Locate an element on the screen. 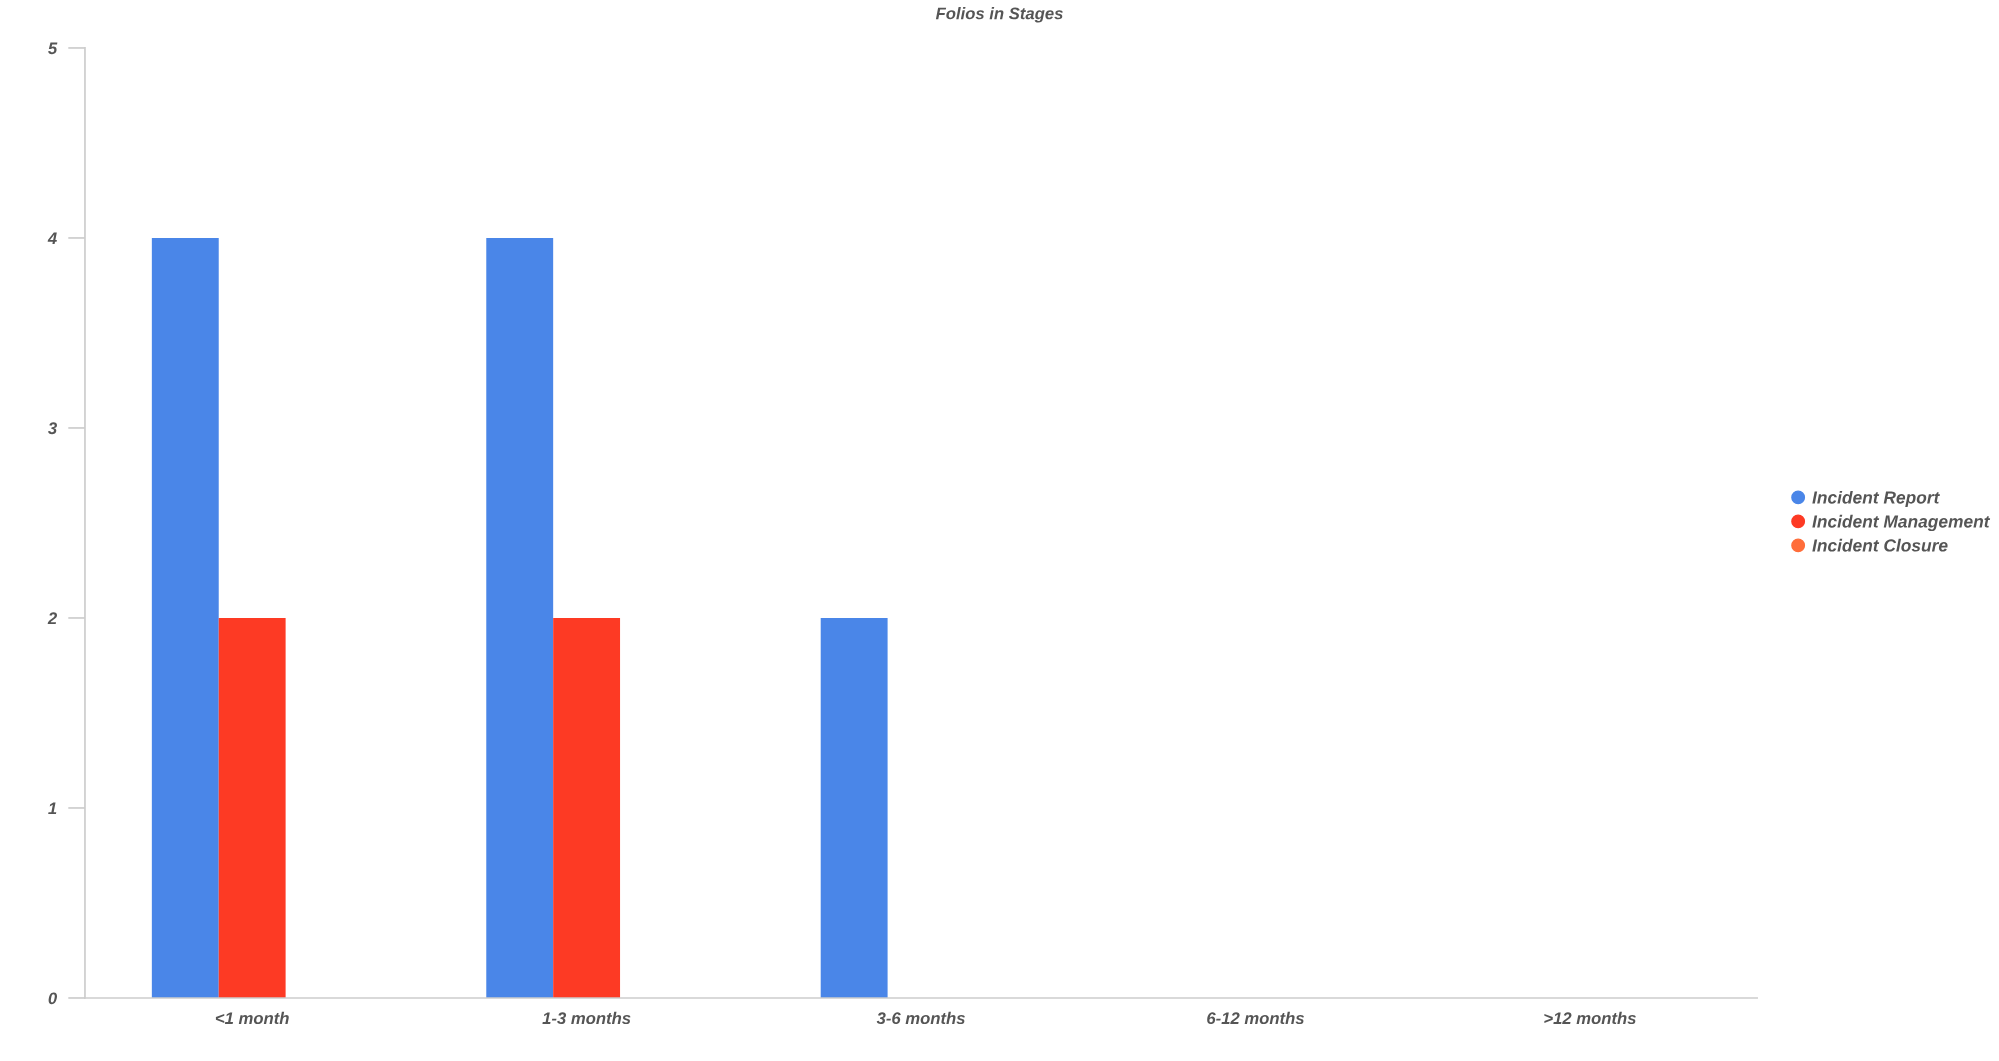 The height and width of the screenshot is (1061, 1999). legend-label: Incident Management is located at coordinates (1901, 523).